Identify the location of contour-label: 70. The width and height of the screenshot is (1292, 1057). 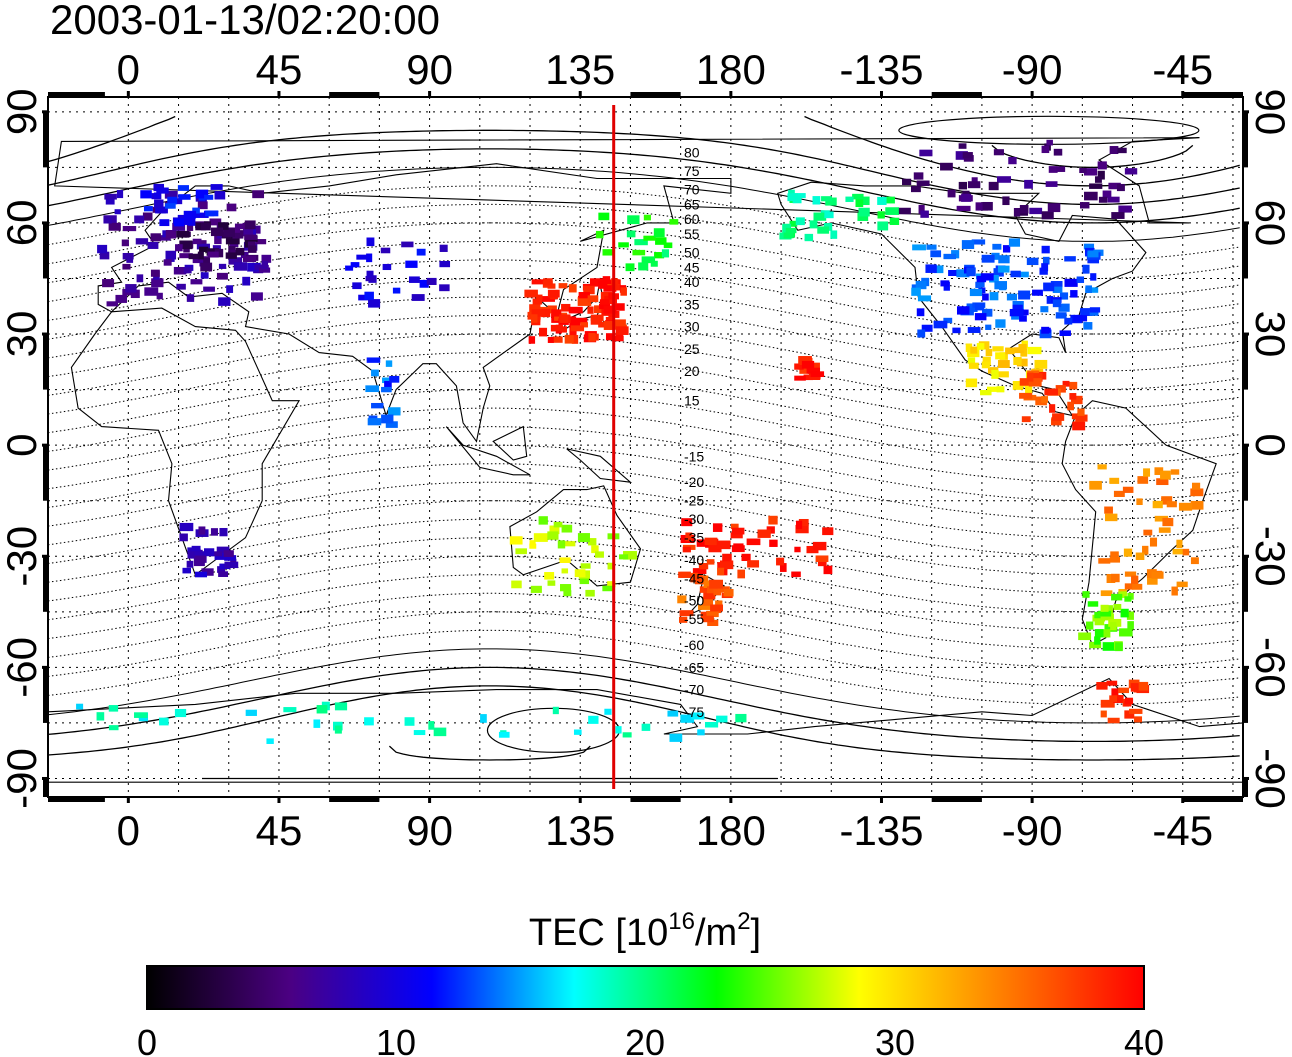
(692, 190).